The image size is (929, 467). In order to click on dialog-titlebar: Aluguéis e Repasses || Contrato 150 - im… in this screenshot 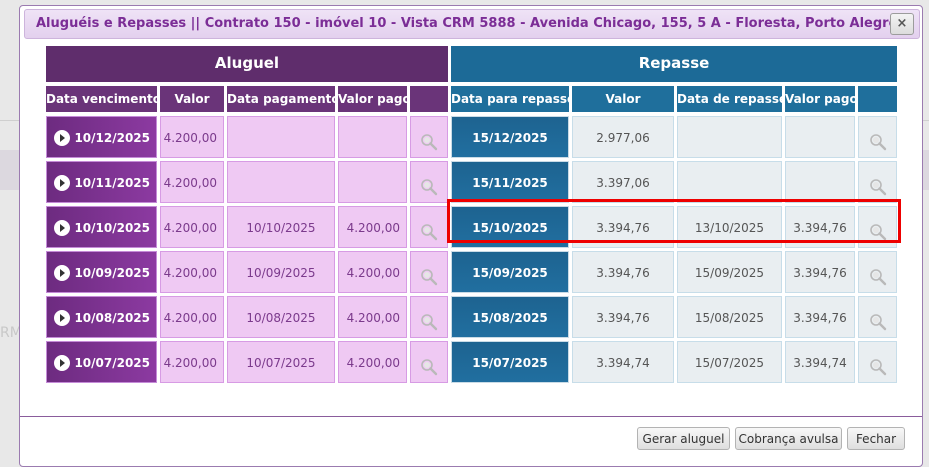, I will do `click(472, 24)`.